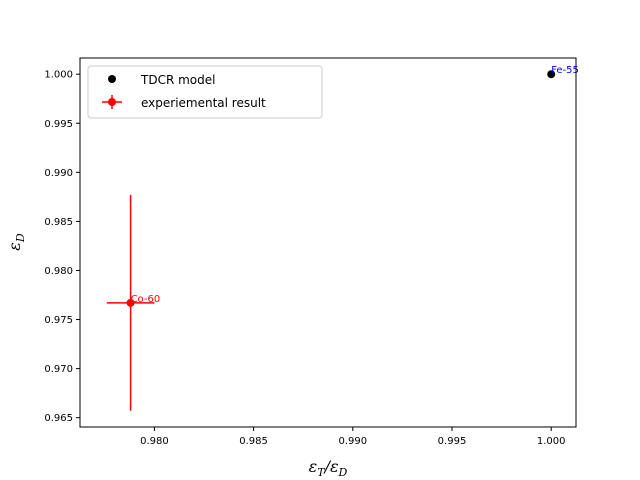 Image resolution: width=640 pixels, height=480 pixels. Describe the element at coordinates (58, 75) in the screenshot. I see `y-tick-label: 1.000` at that location.